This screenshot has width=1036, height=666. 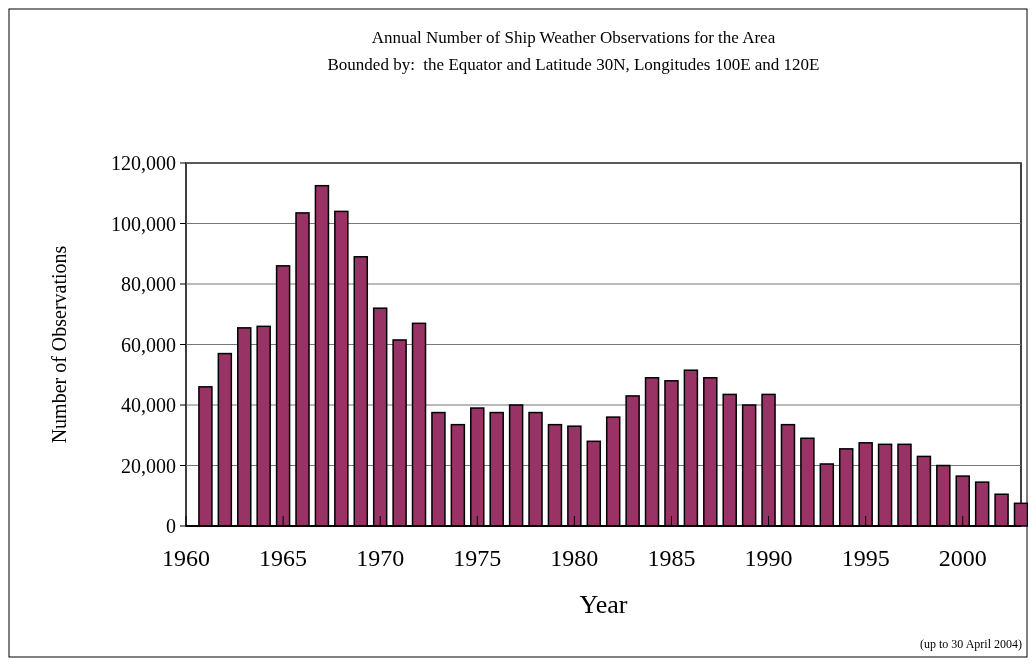 What do you see at coordinates (283, 558) in the screenshot?
I see `x-tick-label: 1965` at bounding box center [283, 558].